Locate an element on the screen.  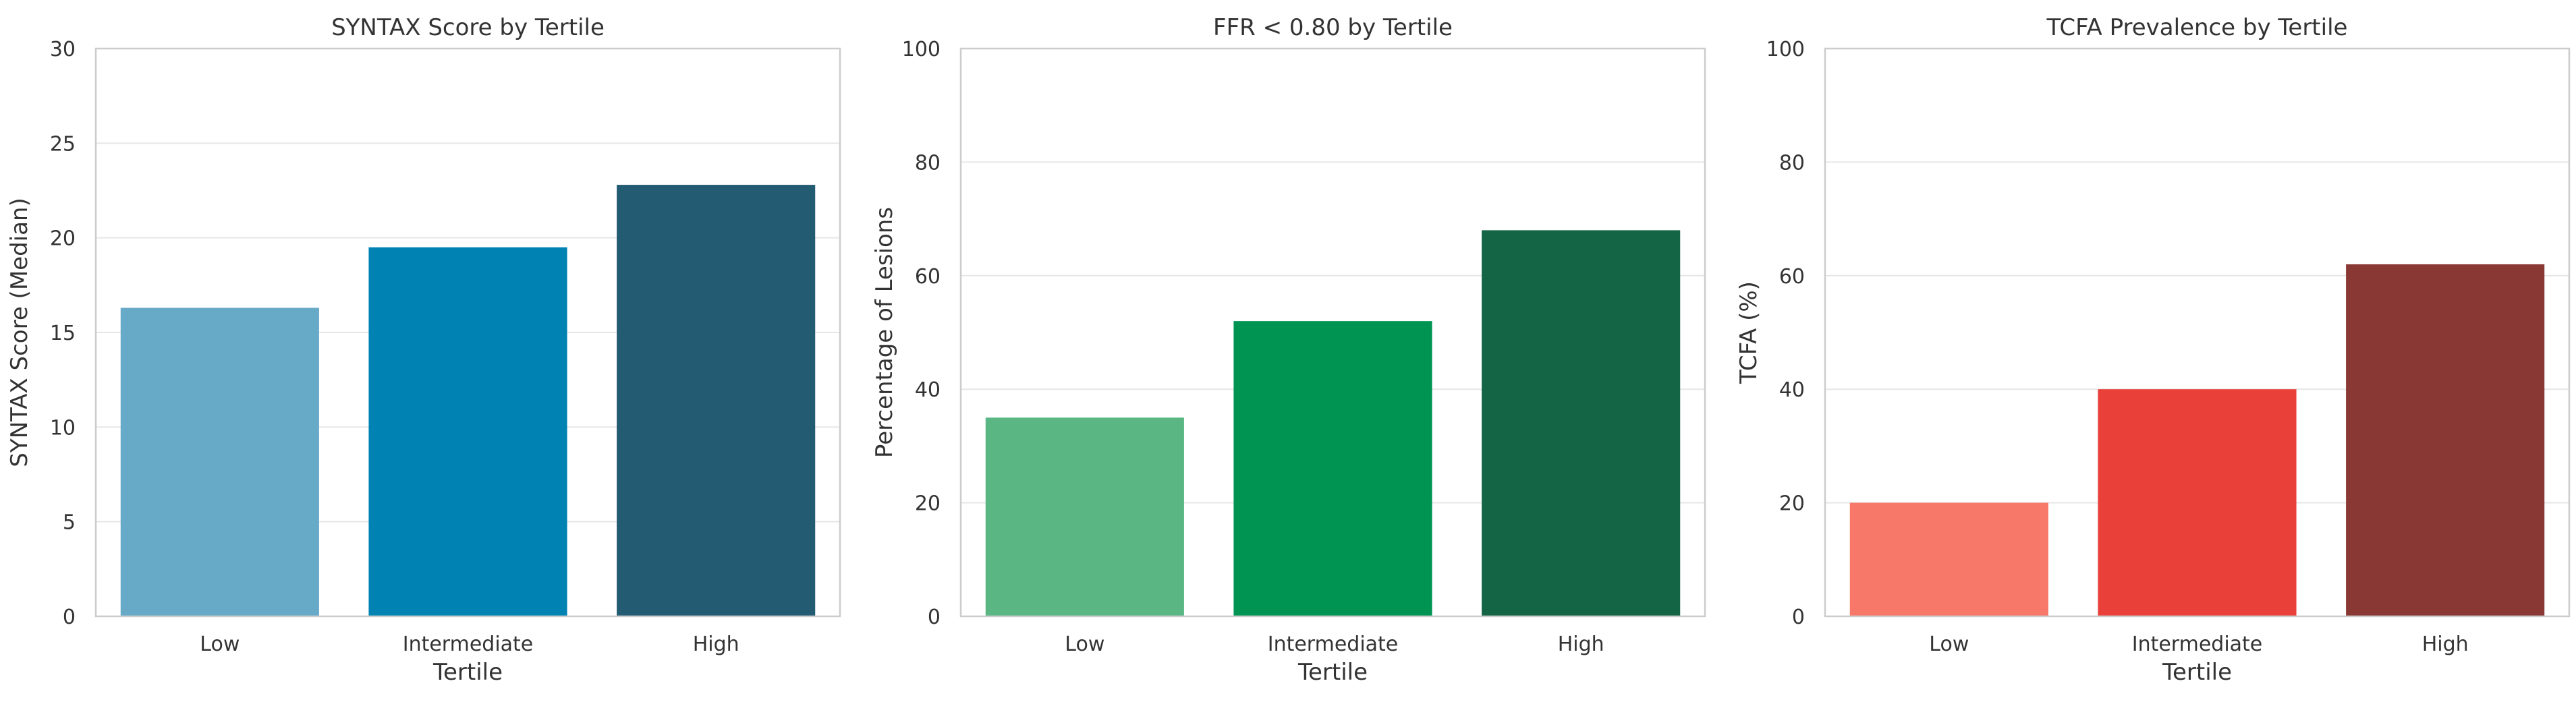
y-axis-label: TCFA (%) is located at coordinates (1748, 332).